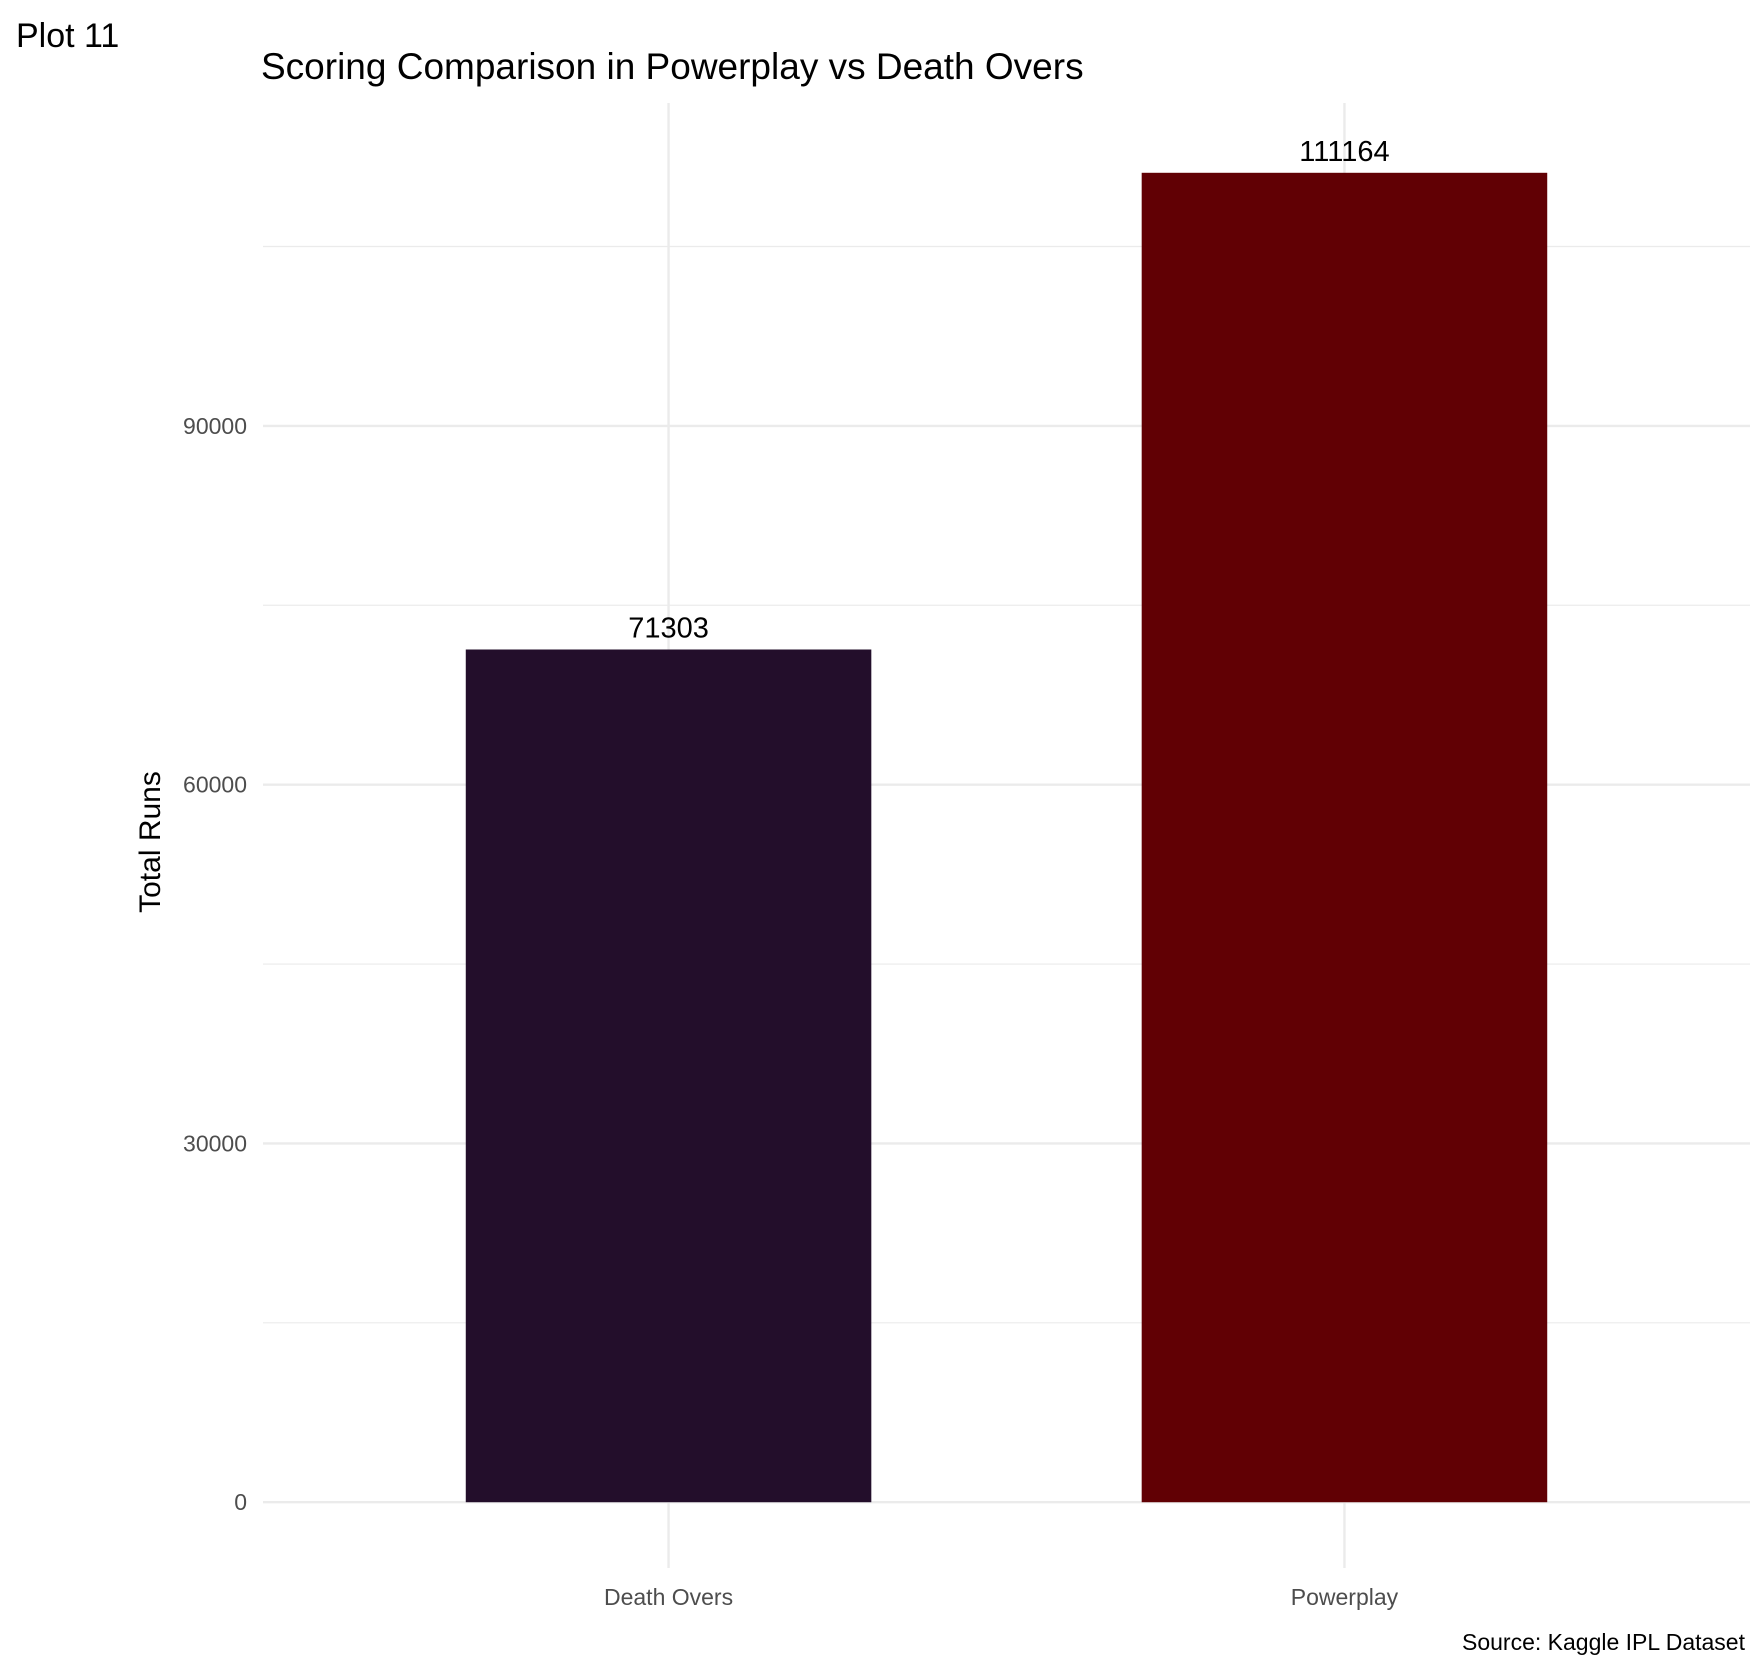 Image resolution: width=1760 pixels, height=1667 pixels. I want to click on x-tick-label: Death Overs, so click(668, 1597).